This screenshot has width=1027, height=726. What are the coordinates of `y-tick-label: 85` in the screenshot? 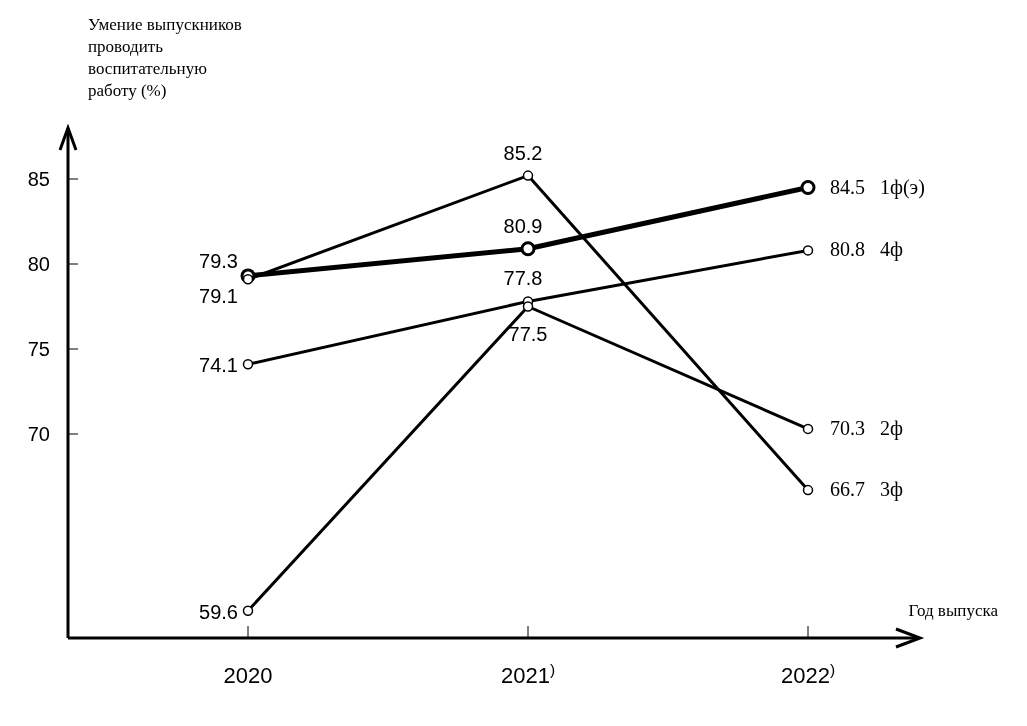 It's located at (38, 179).